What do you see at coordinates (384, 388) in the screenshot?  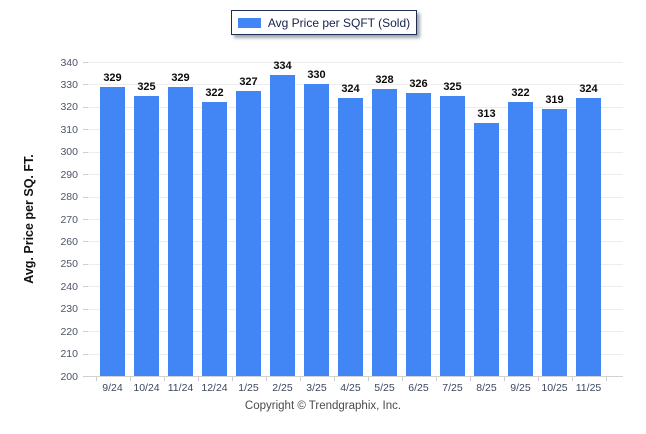 I see `x-tick-label: 5/25` at bounding box center [384, 388].